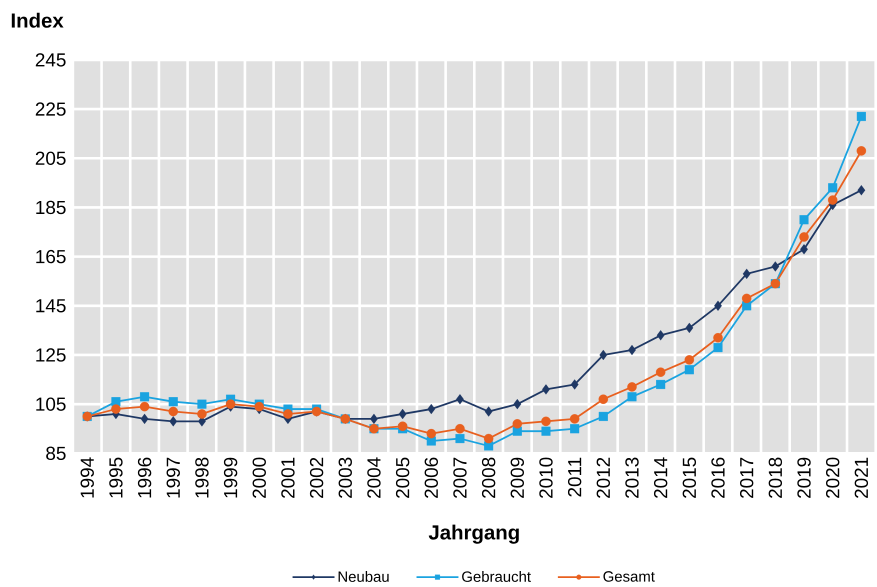 Image resolution: width=877 pixels, height=587 pixels. What do you see at coordinates (546, 477) in the screenshot?
I see `x-tick-label: 2010` at bounding box center [546, 477].